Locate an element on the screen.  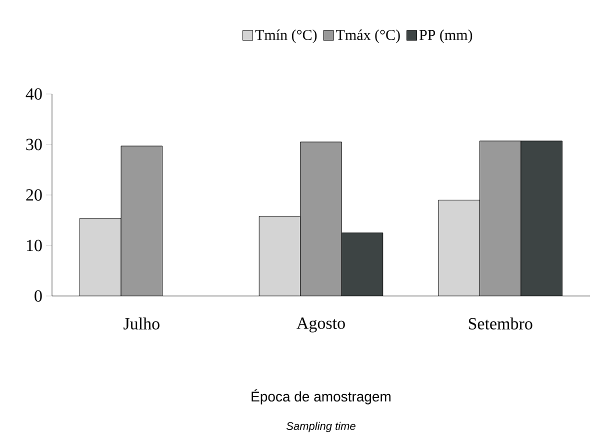
x-tick-label: Setembro is located at coordinates (500, 324).